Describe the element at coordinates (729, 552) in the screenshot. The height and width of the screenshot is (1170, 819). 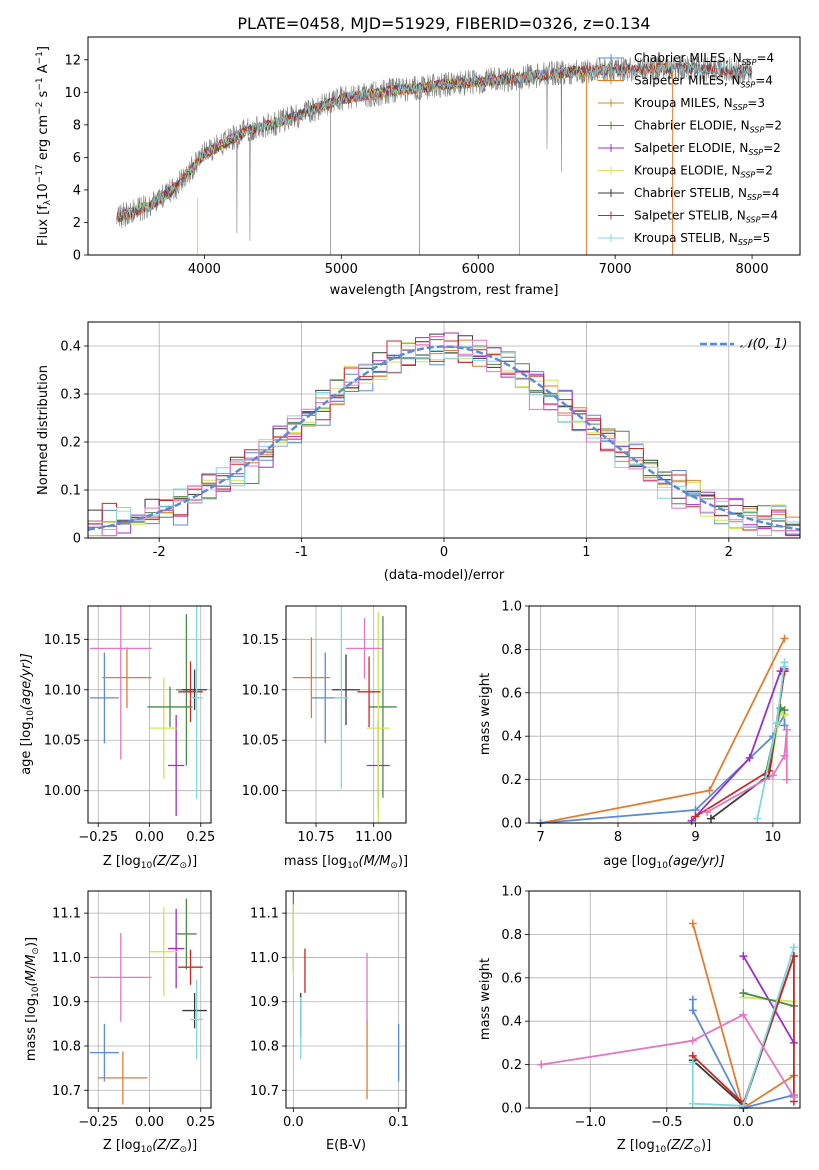
I see `x-tick-label: 2` at that location.